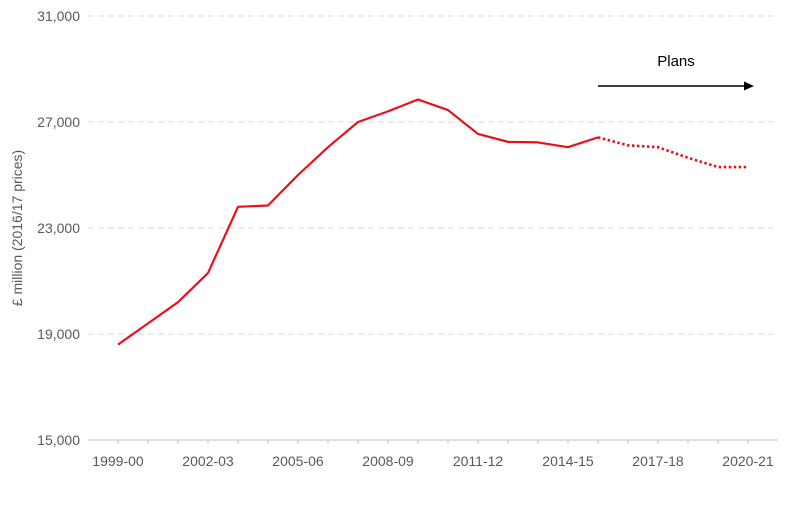 The width and height of the screenshot is (798, 521). Describe the element at coordinates (676, 61) in the screenshot. I see `plans-label: Plans` at that location.